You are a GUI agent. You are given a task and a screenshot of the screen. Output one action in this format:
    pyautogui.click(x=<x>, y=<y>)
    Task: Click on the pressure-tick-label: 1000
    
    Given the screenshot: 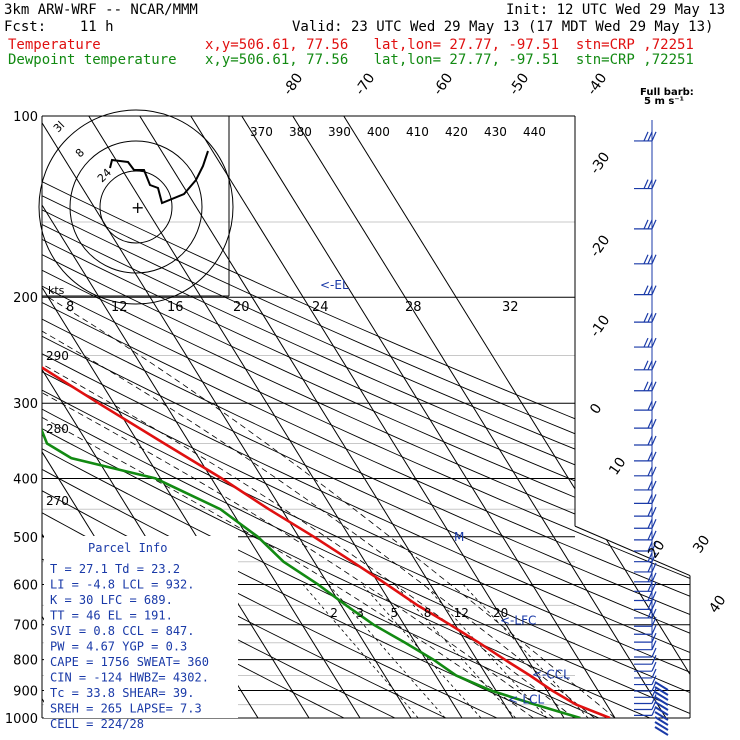 What is the action you would take?
    pyautogui.click(x=21, y=719)
    